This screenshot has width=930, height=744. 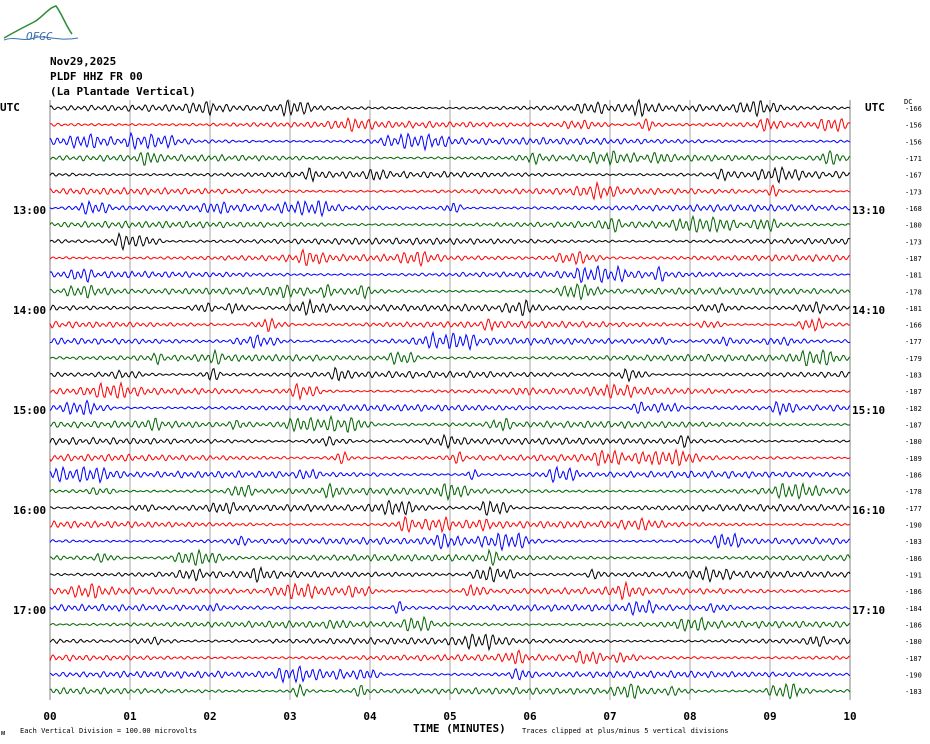 What do you see at coordinates (3, 733) in the screenshot?
I see `footer-scale-icon: ᴍ` at bounding box center [3, 733].